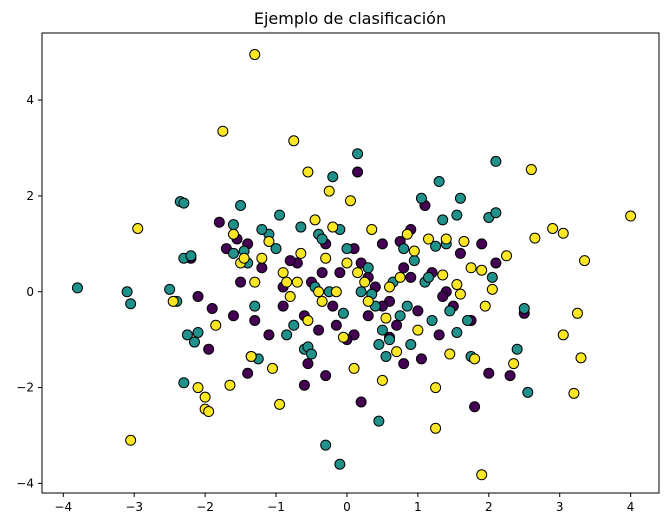 The height and width of the screenshot is (528, 670). Describe the element at coordinates (276, 507) in the screenshot. I see `x-tick-label: −1` at that location.